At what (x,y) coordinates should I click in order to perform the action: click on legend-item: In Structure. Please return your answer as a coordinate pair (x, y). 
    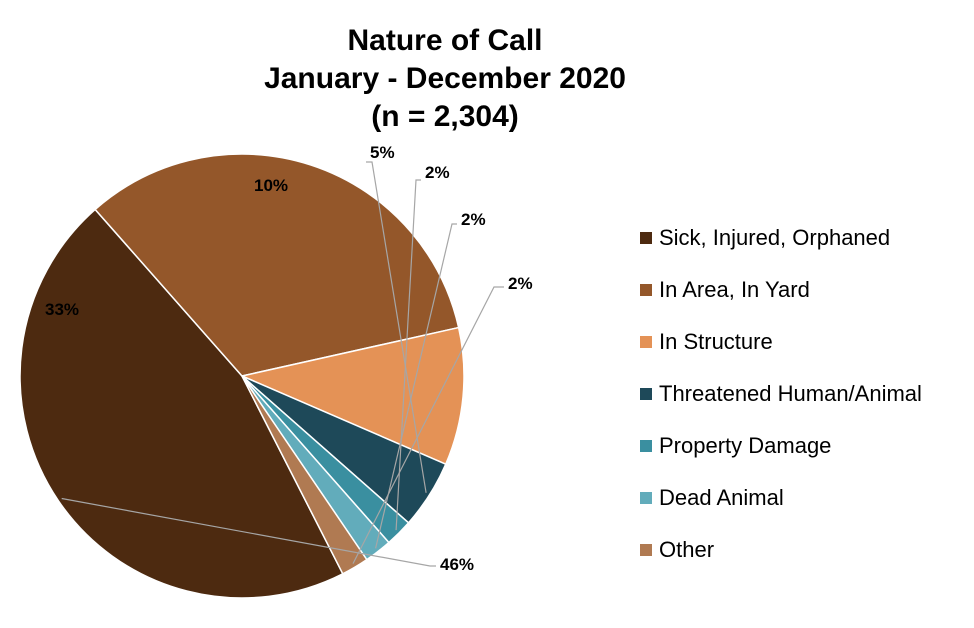
    Looking at the image, I should click on (781, 342).